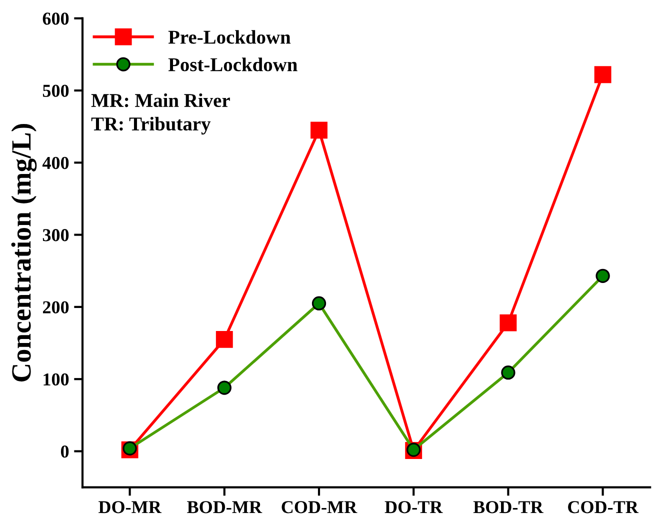  I want to click on y-axis-title: Concentration (mg/L), so click(24, 253).